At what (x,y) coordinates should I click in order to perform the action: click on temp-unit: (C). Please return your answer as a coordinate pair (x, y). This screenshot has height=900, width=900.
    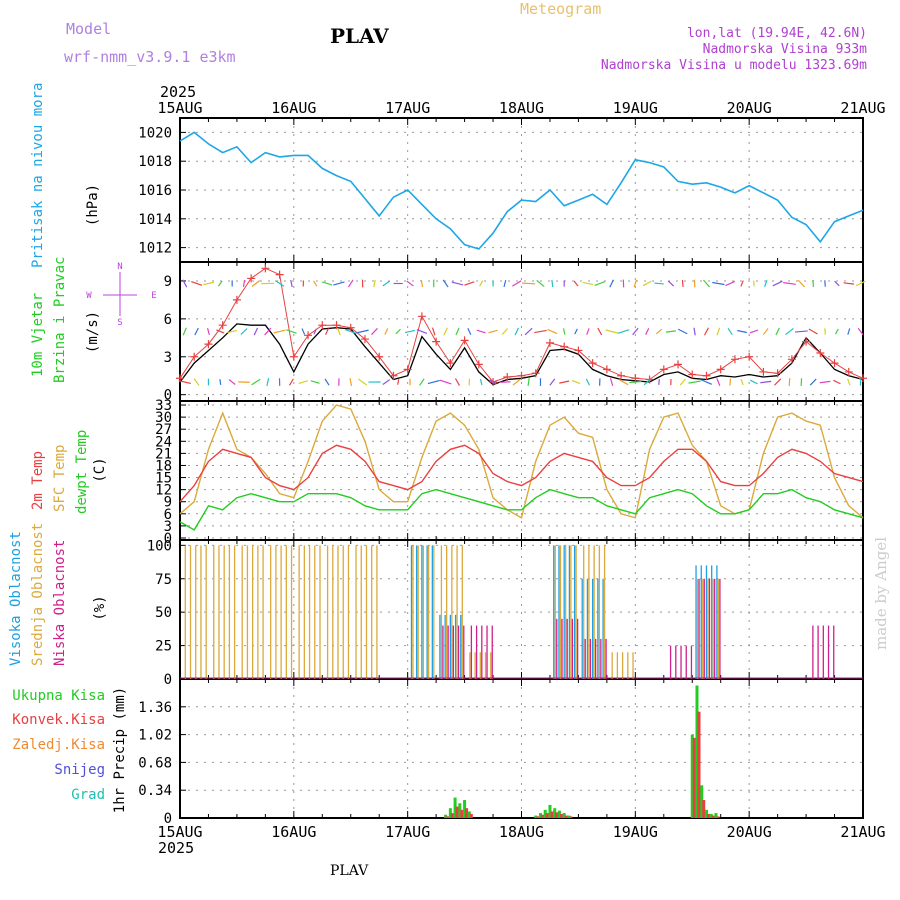
    Looking at the image, I should click on (100, 469).